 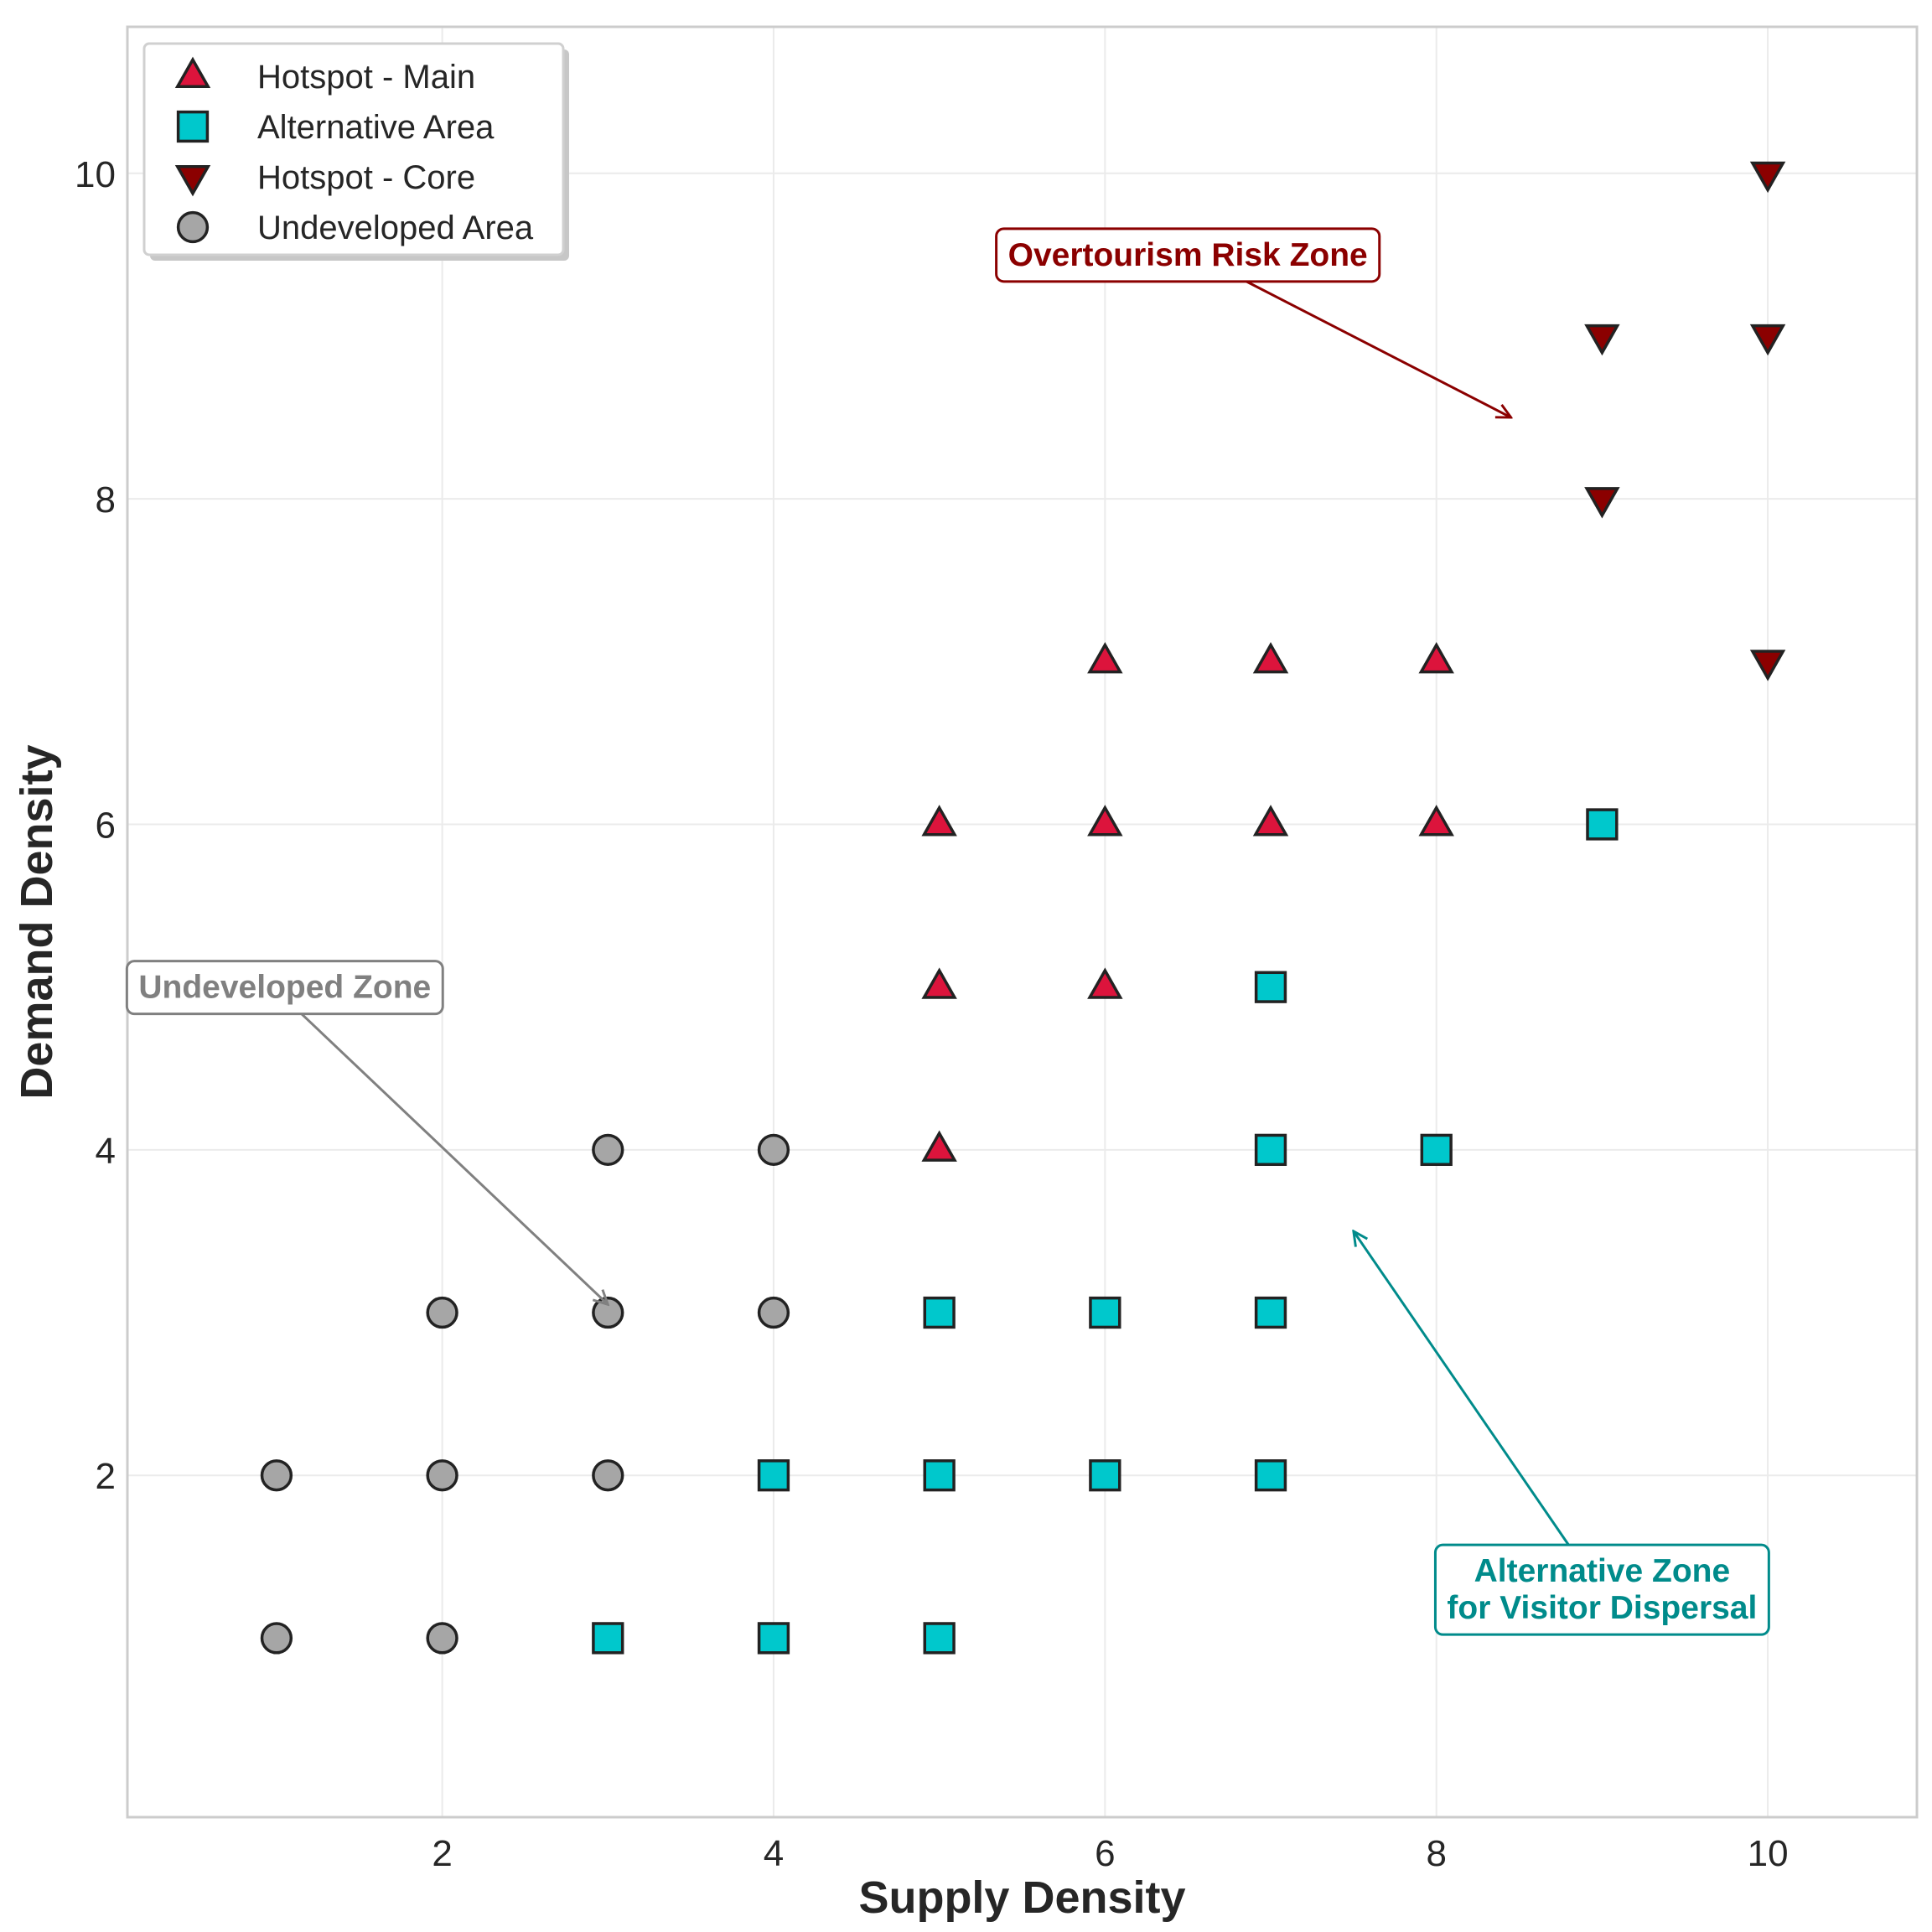 I want to click on annotation-overtourism-text: Overtourism Risk Zone, so click(x=1188, y=255).